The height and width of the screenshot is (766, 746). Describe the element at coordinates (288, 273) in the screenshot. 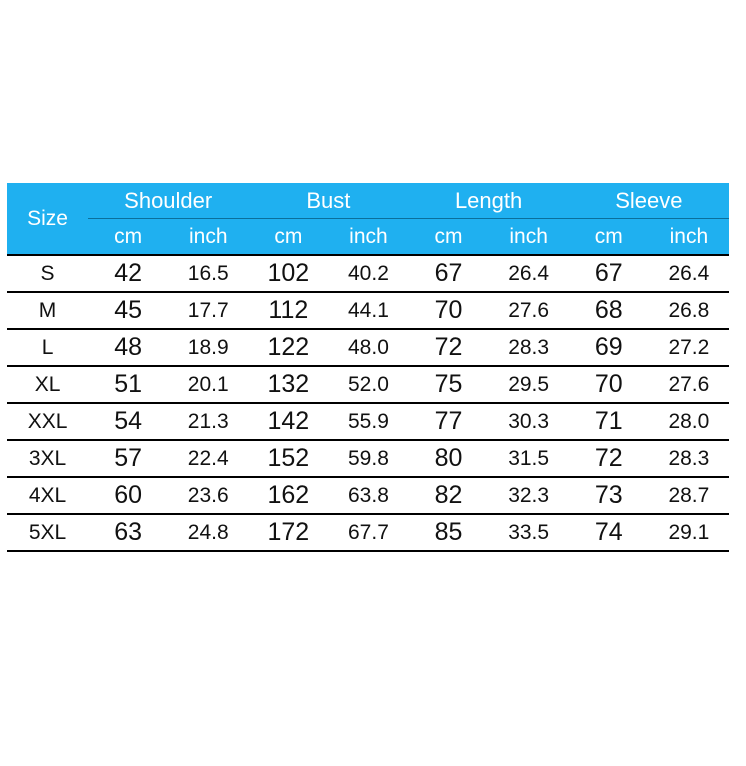

I see `cm-cell: 102` at that location.